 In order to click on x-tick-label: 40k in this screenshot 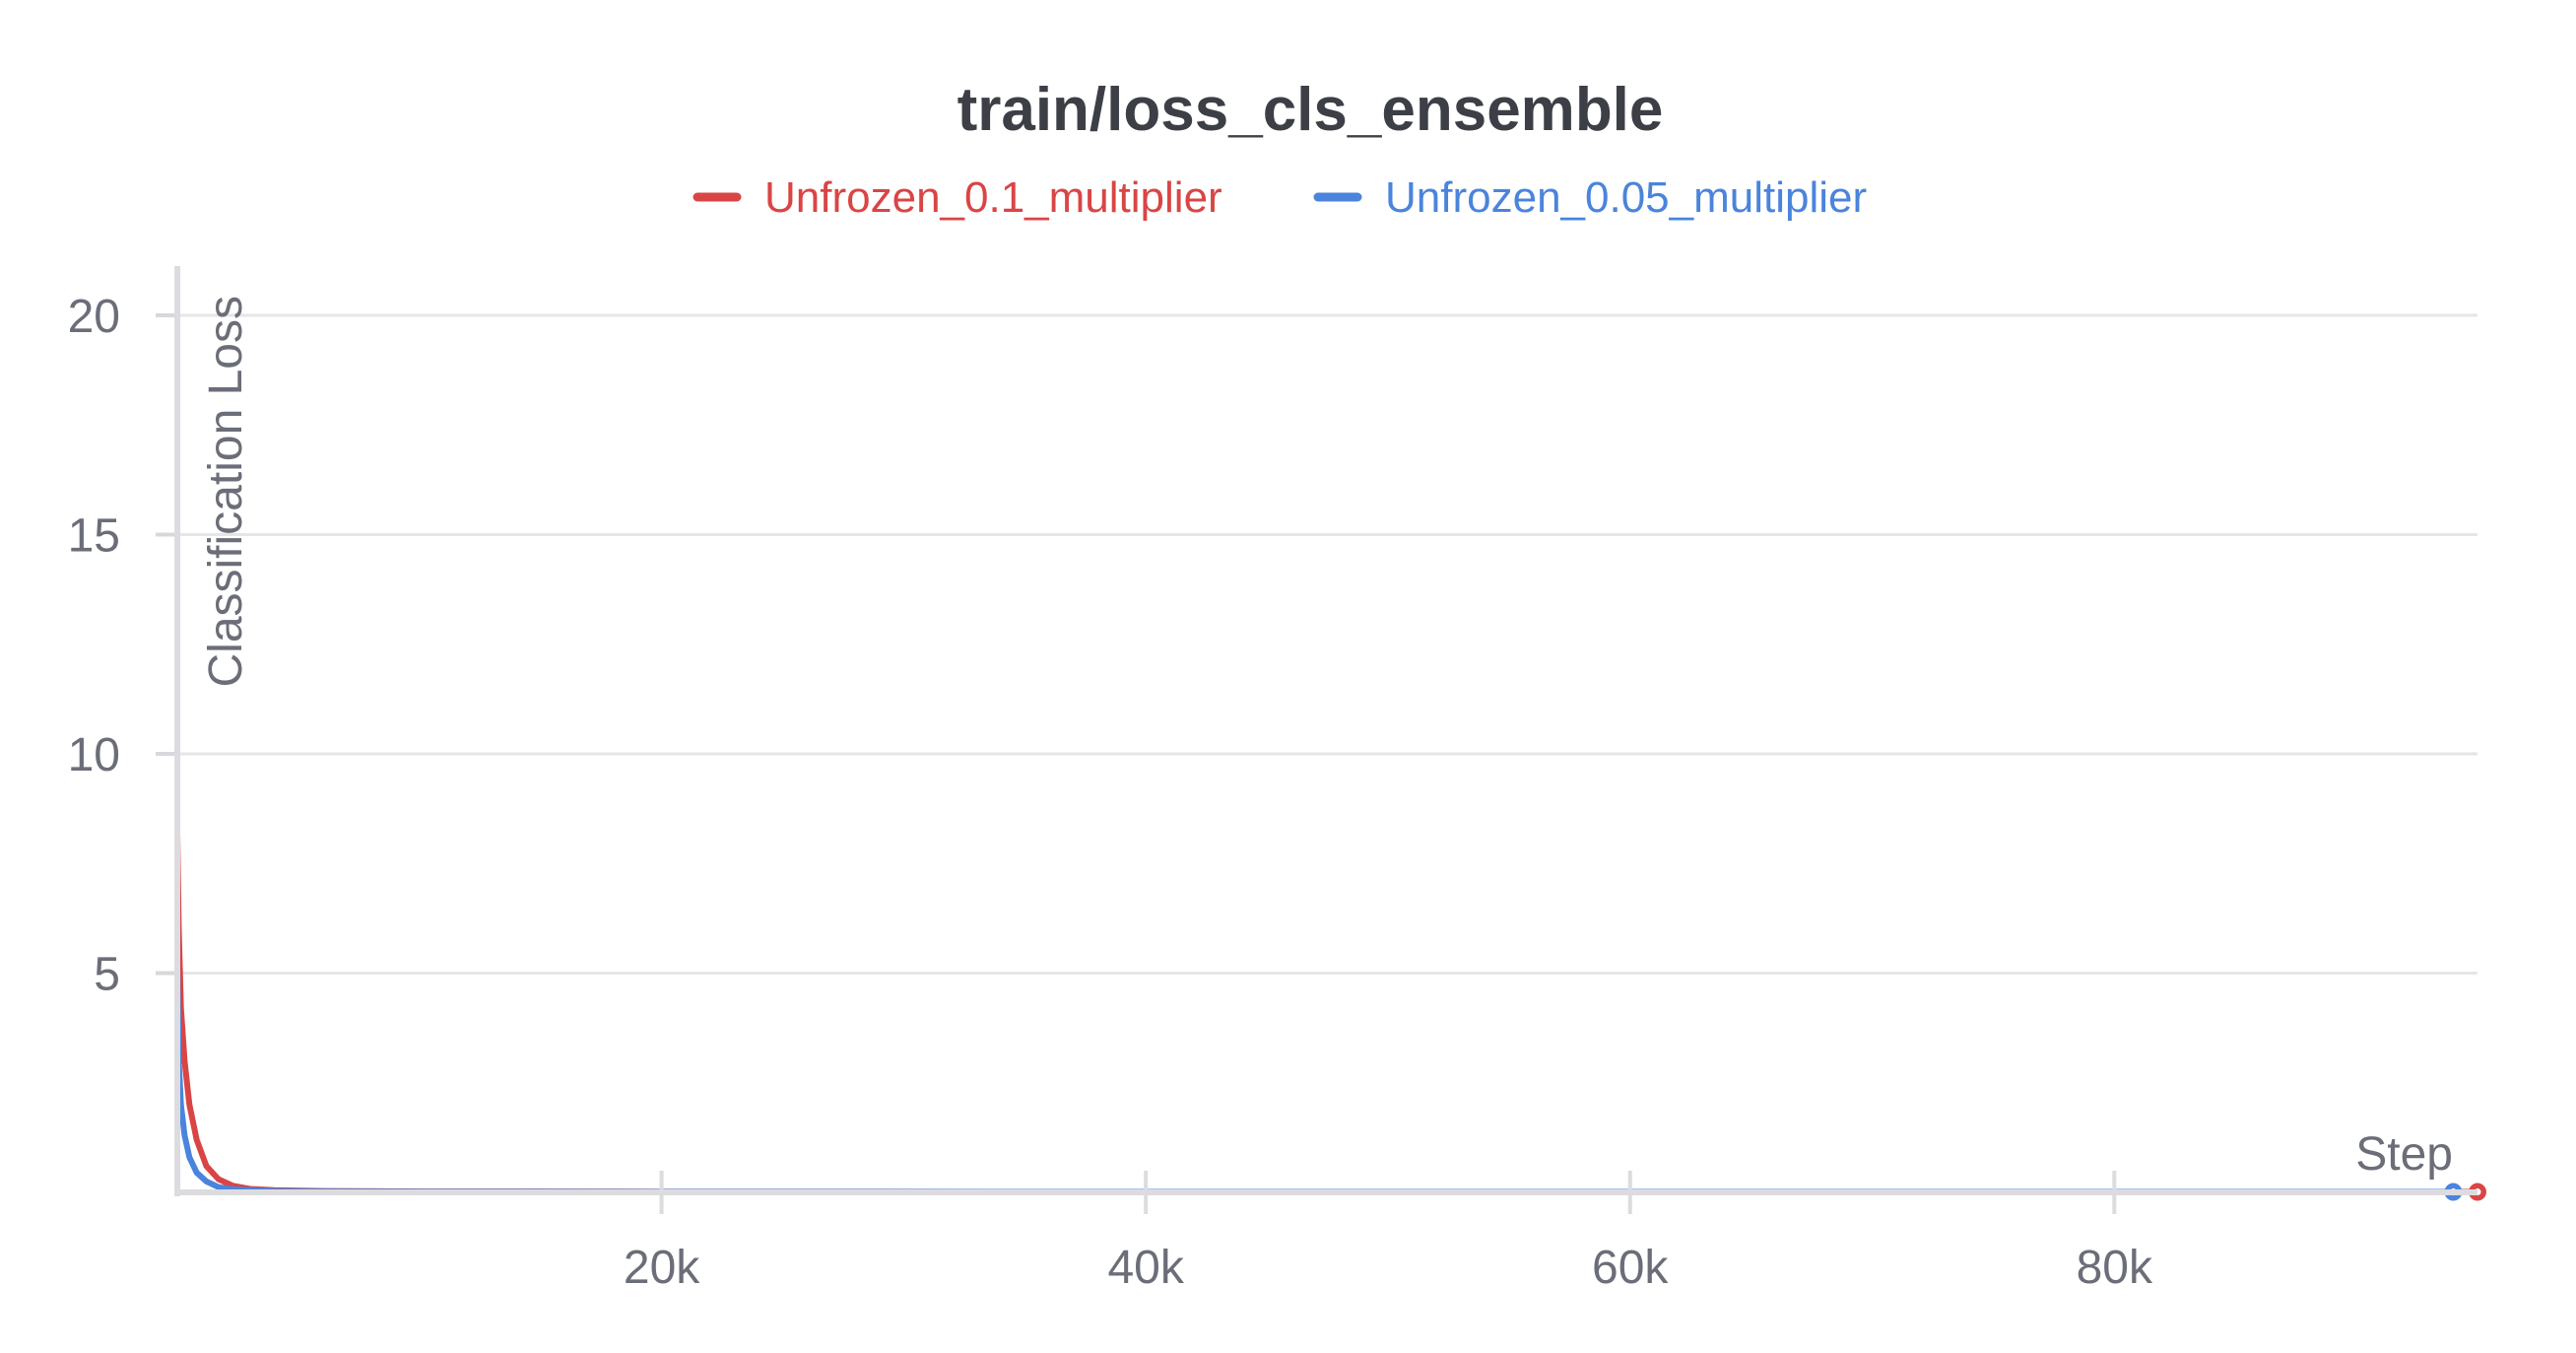, I will do `click(1146, 1268)`.